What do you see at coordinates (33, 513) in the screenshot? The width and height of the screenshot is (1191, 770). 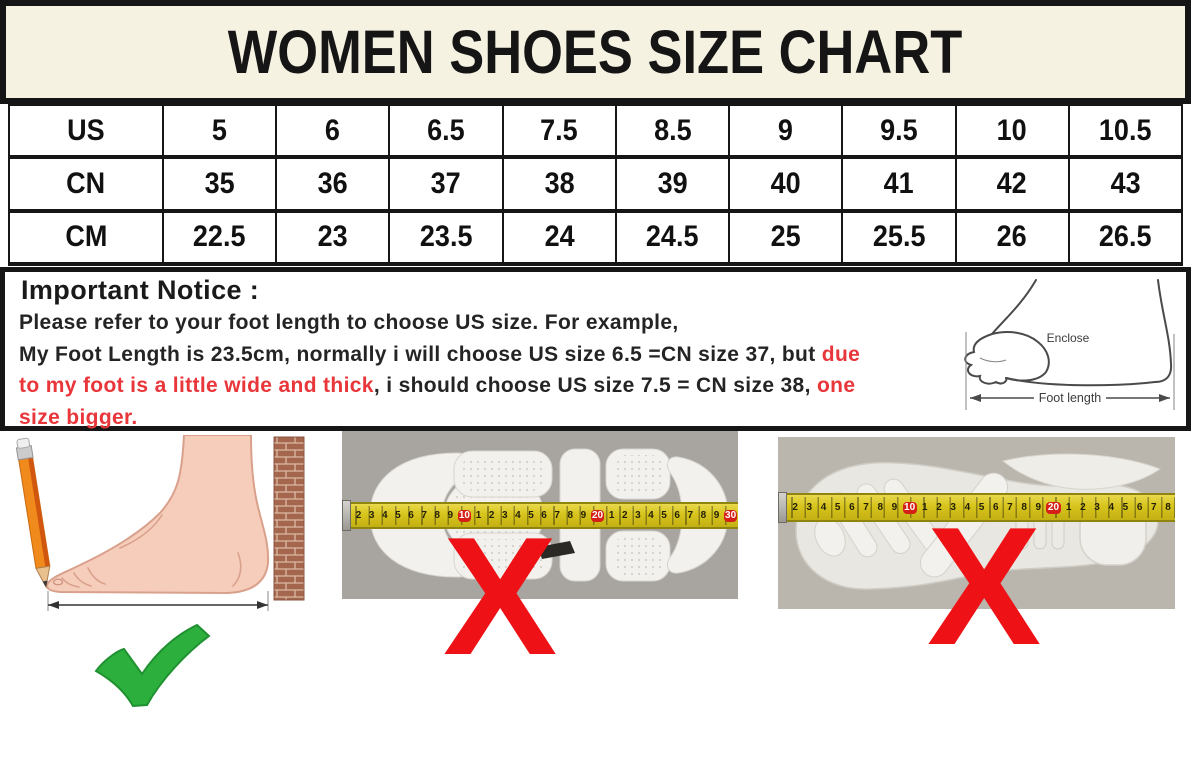 I see `pencil-icon` at bounding box center [33, 513].